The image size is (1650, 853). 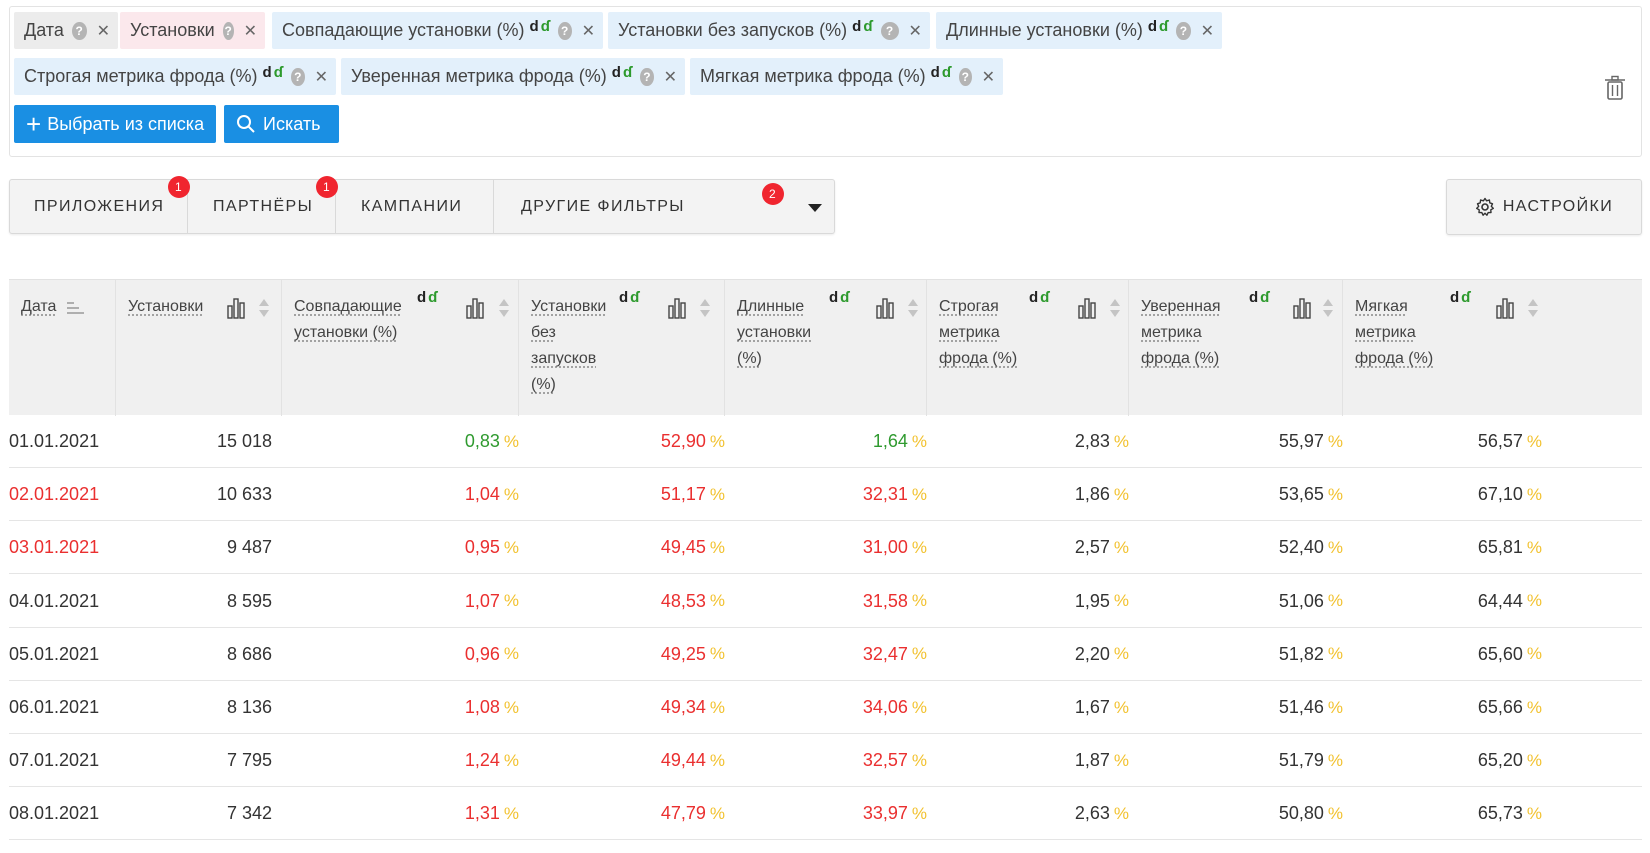 What do you see at coordinates (1484, 206) in the screenshot?
I see `gear-icon` at bounding box center [1484, 206].